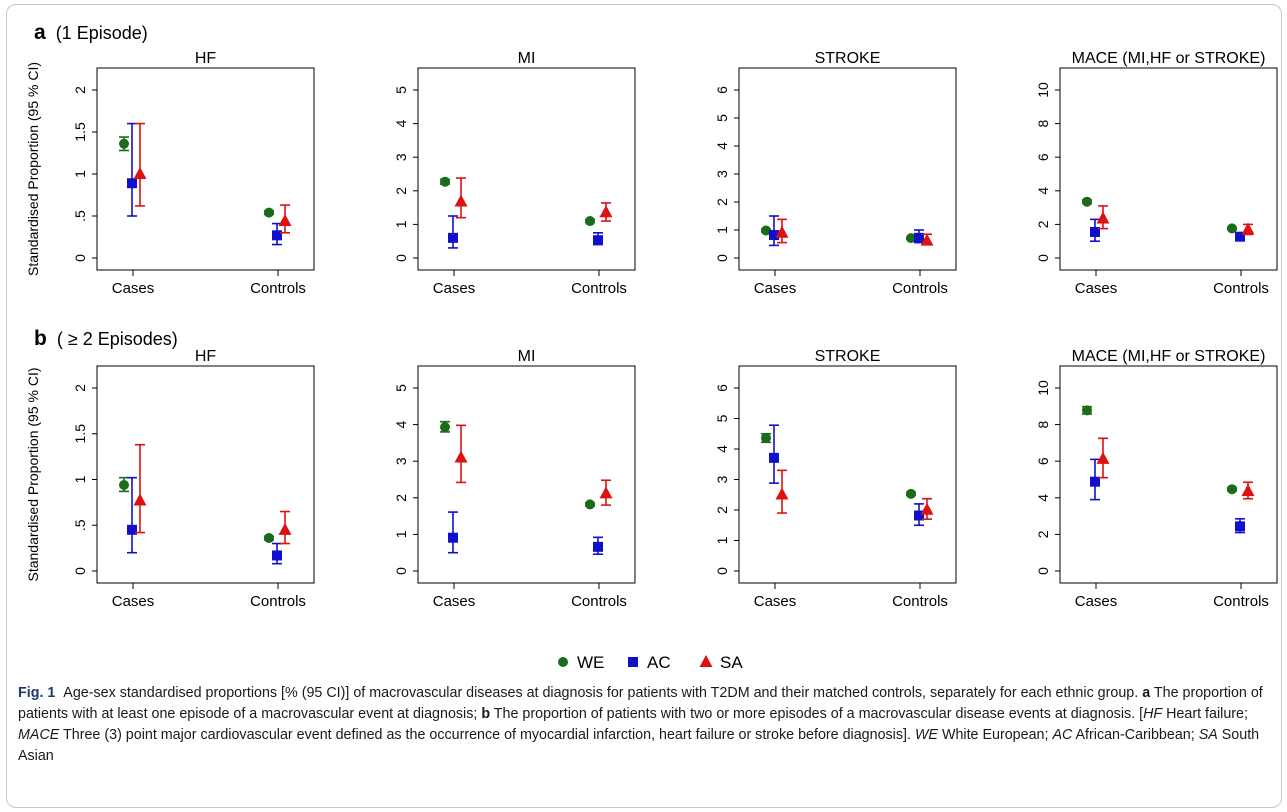  What do you see at coordinates (1208, 735) in the screenshot?
I see `caption-sa-abbr: SA` at bounding box center [1208, 735].